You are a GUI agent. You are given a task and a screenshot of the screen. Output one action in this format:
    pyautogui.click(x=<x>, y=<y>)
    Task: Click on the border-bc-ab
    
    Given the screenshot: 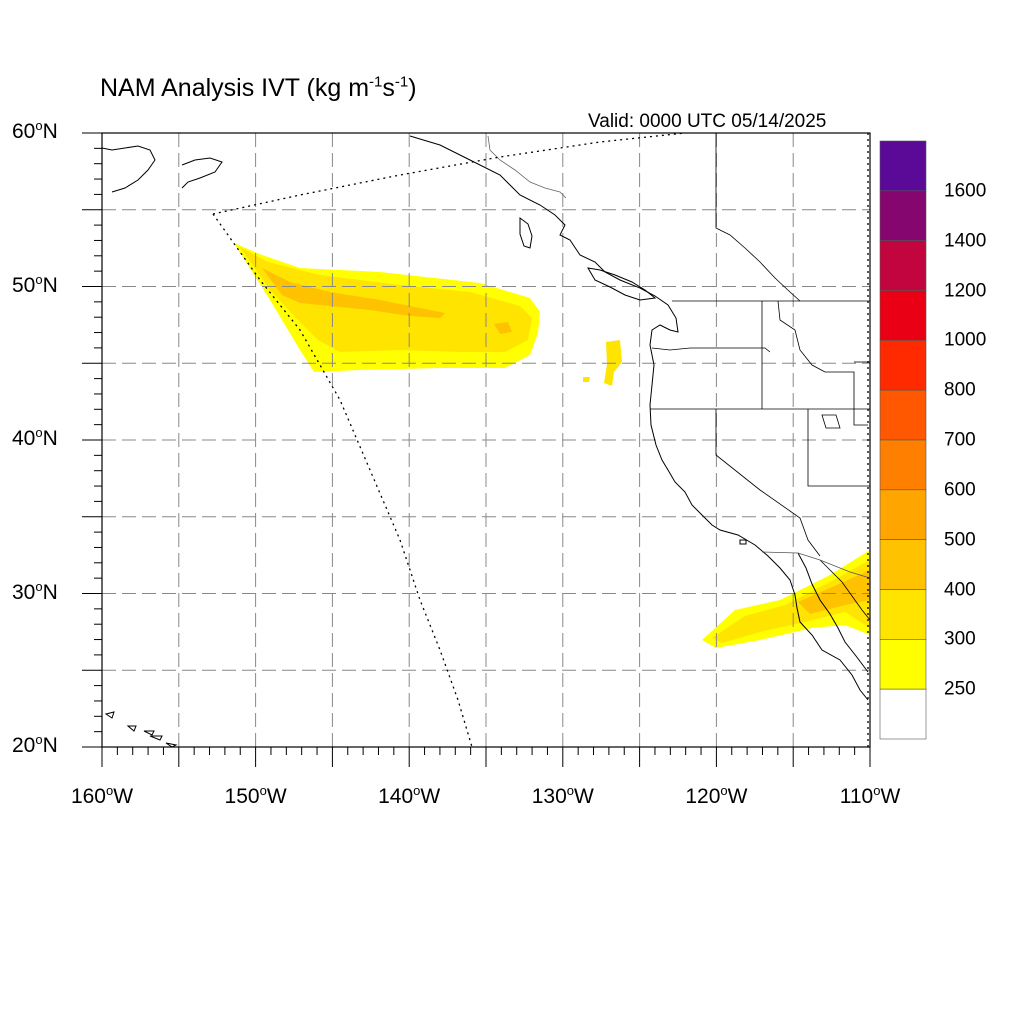 What is the action you would take?
    pyautogui.click(x=758, y=217)
    